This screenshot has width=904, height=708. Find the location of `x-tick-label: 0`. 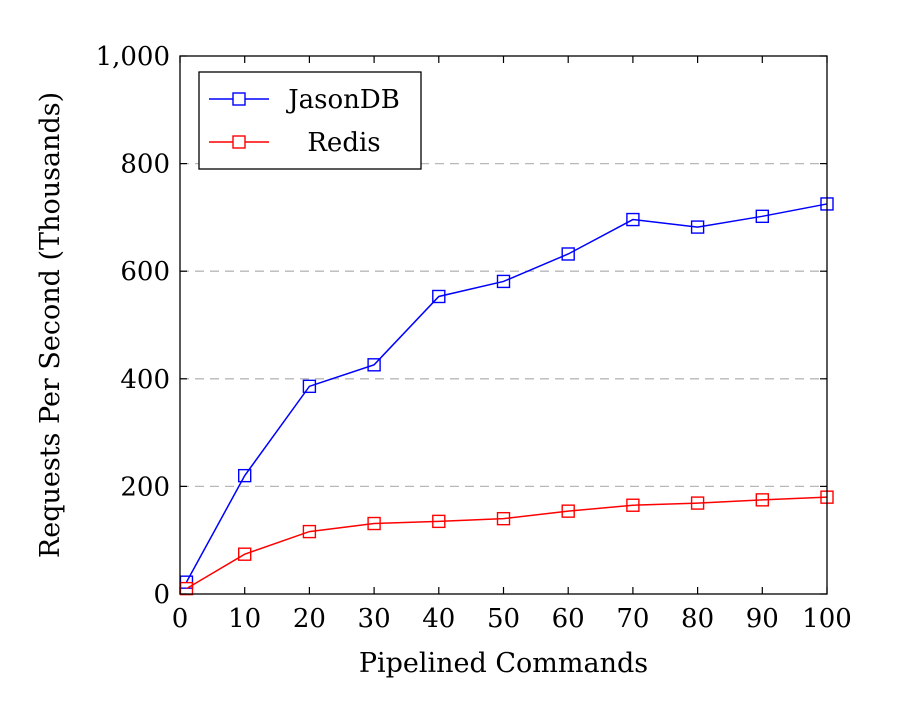

x-tick-label: 0 is located at coordinates (180, 619).